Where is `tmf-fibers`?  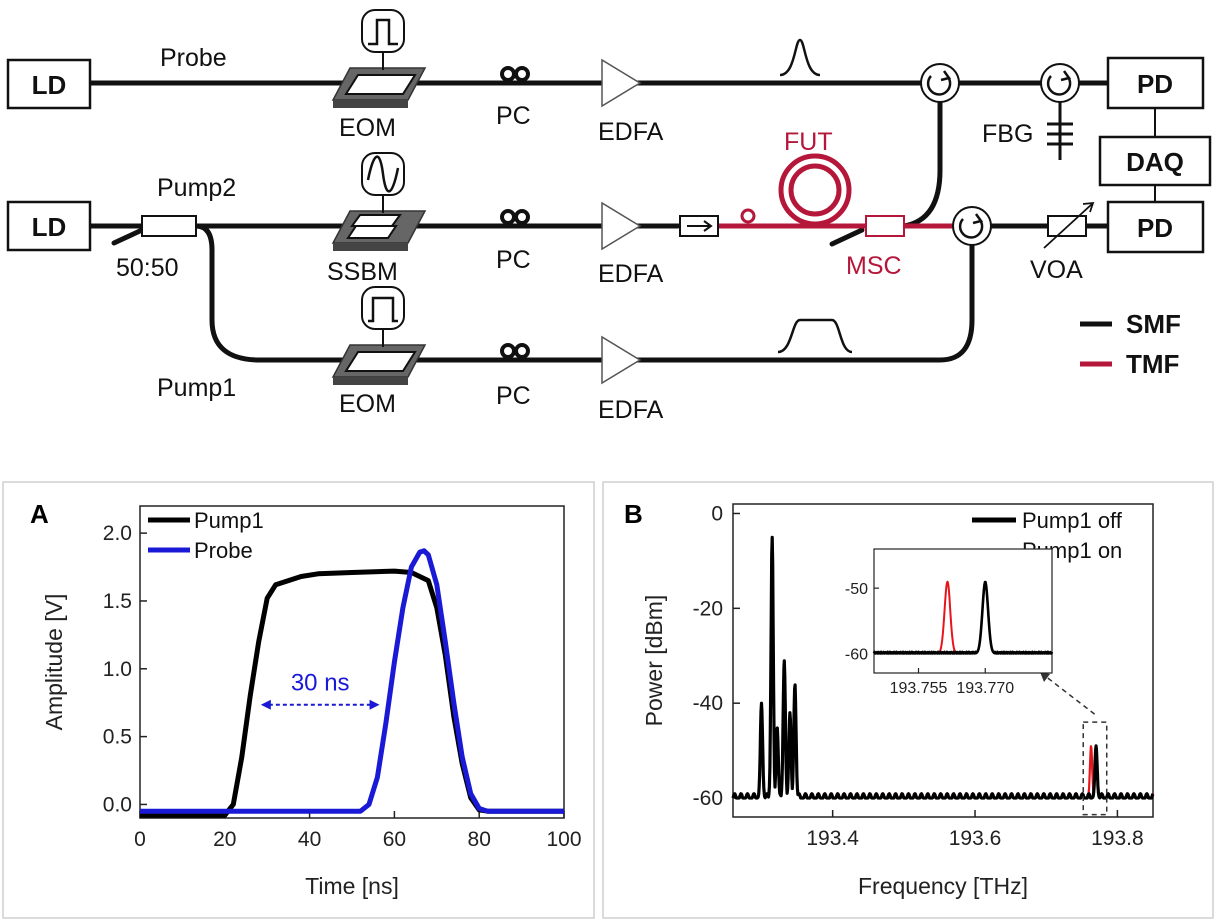 tmf-fibers is located at coordinates (838, 191).